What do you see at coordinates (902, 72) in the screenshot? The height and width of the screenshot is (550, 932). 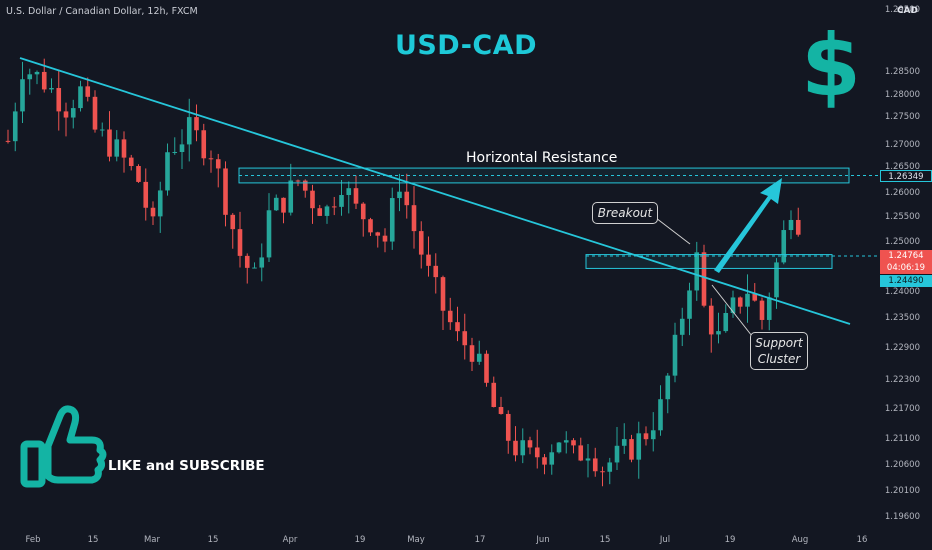 I see `y-tick-label: 1.28500` at bounding box center [902, 72].